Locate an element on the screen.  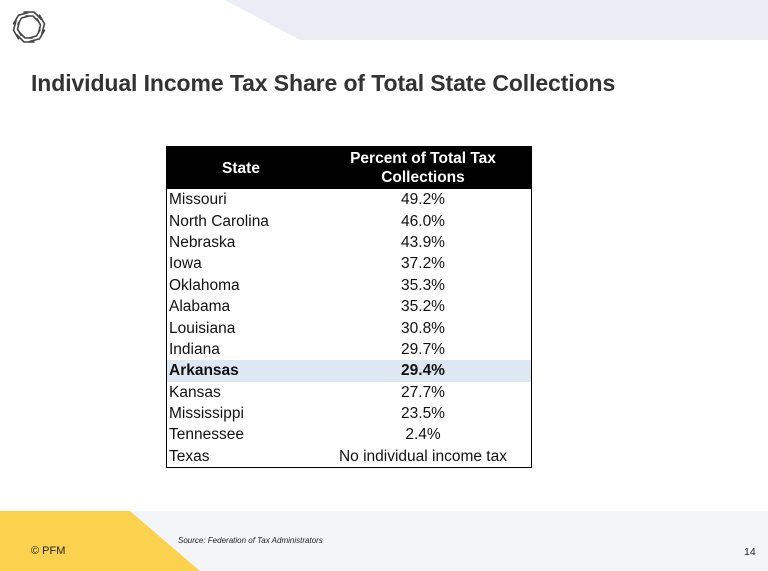
state-cell: Indiana is located at coordinates (194, 349).